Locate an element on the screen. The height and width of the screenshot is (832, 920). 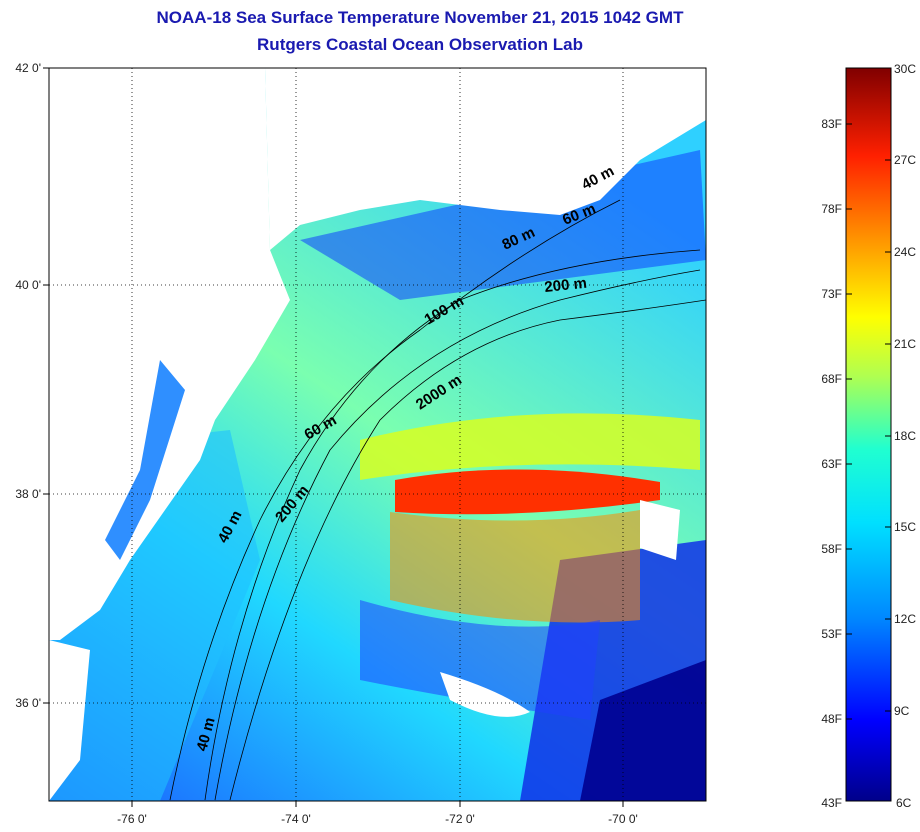
colorbar-c-label: 6C is located at coordinates (904, 803).